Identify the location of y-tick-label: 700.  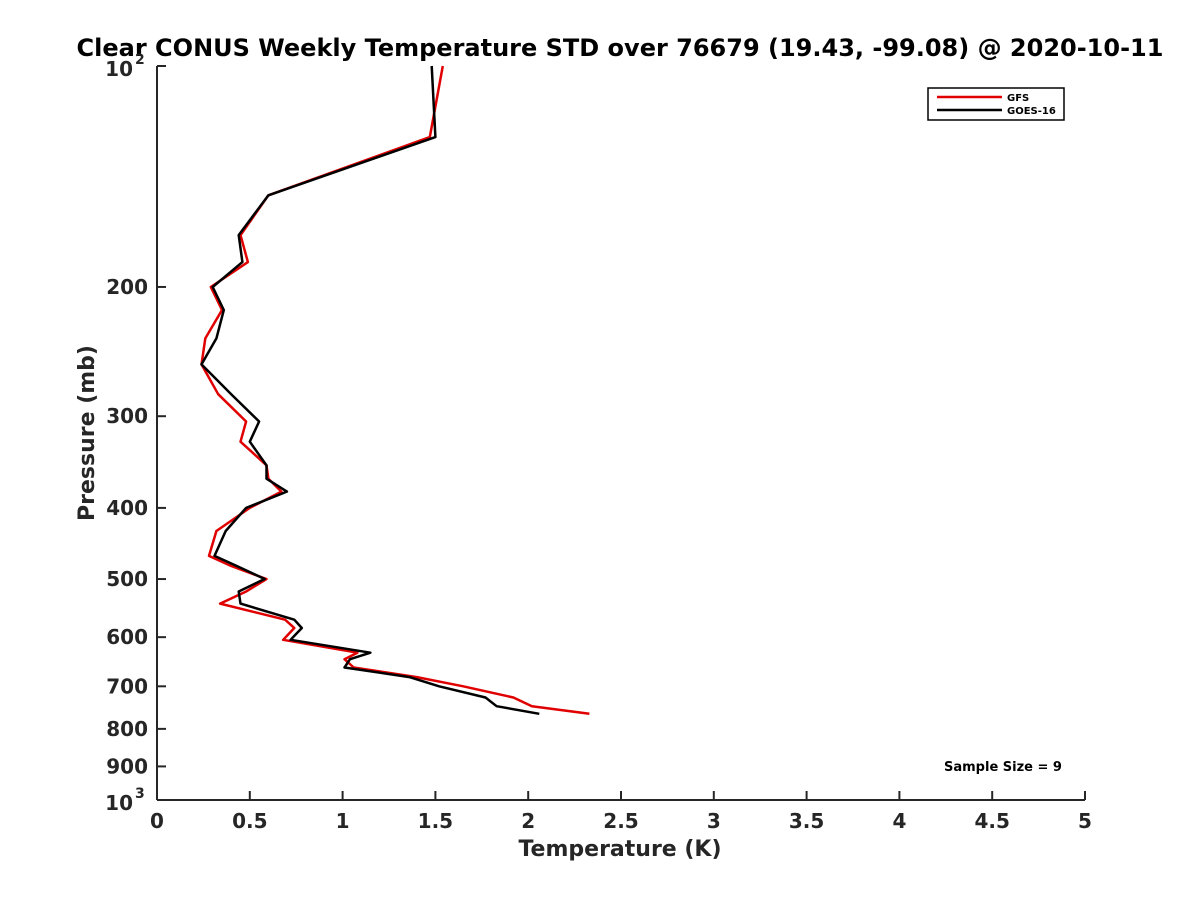
(127, 686).